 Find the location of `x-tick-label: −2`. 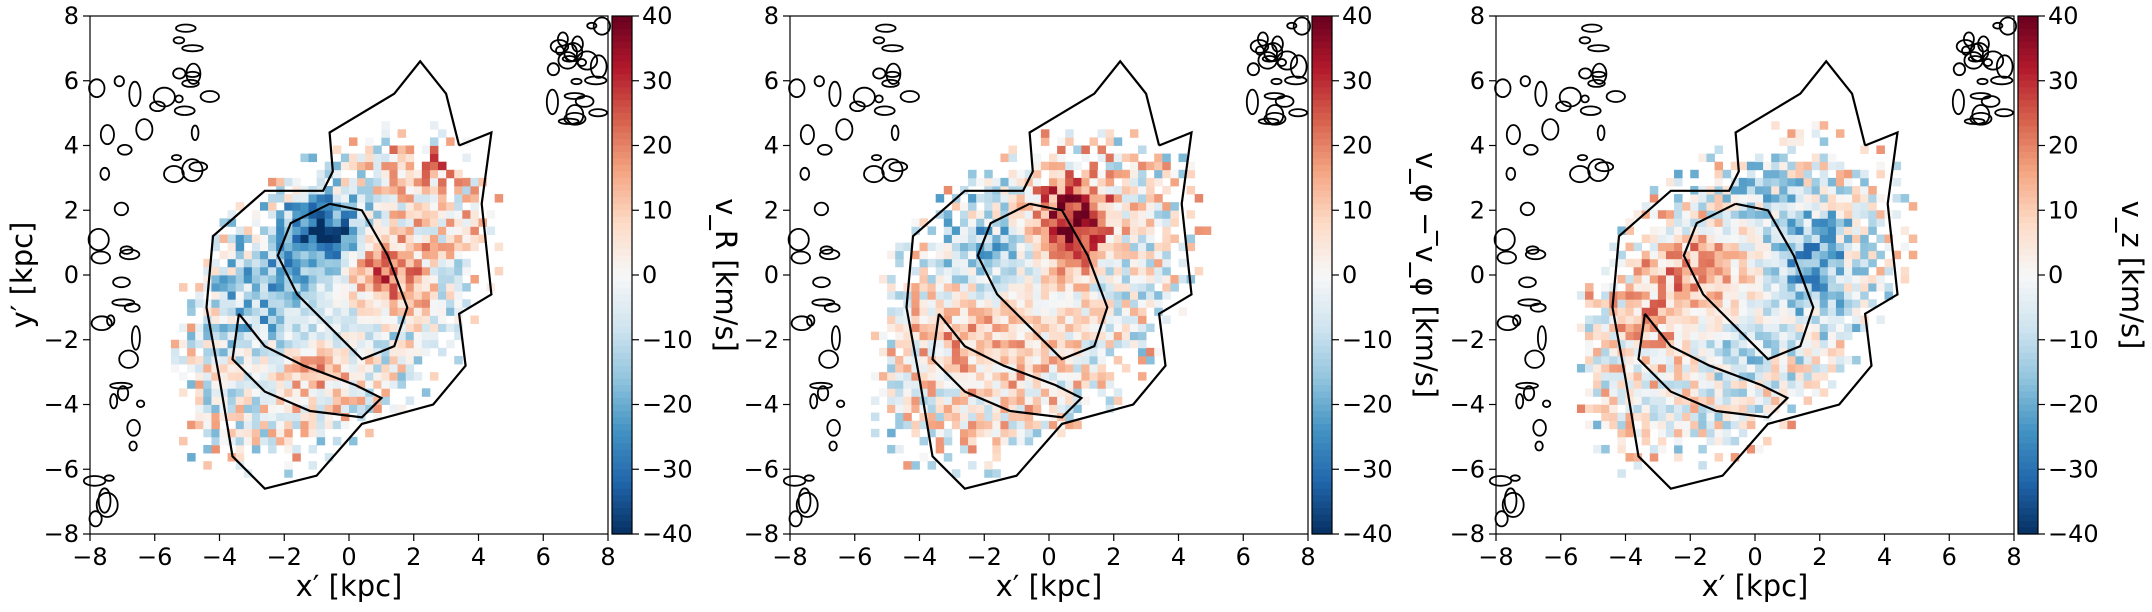

x-tick-label: −2 is located at coordinates (284, 557).